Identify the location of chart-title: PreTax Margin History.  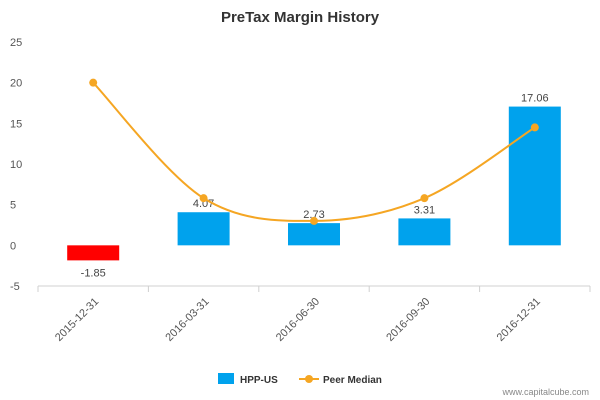
(300, 17).